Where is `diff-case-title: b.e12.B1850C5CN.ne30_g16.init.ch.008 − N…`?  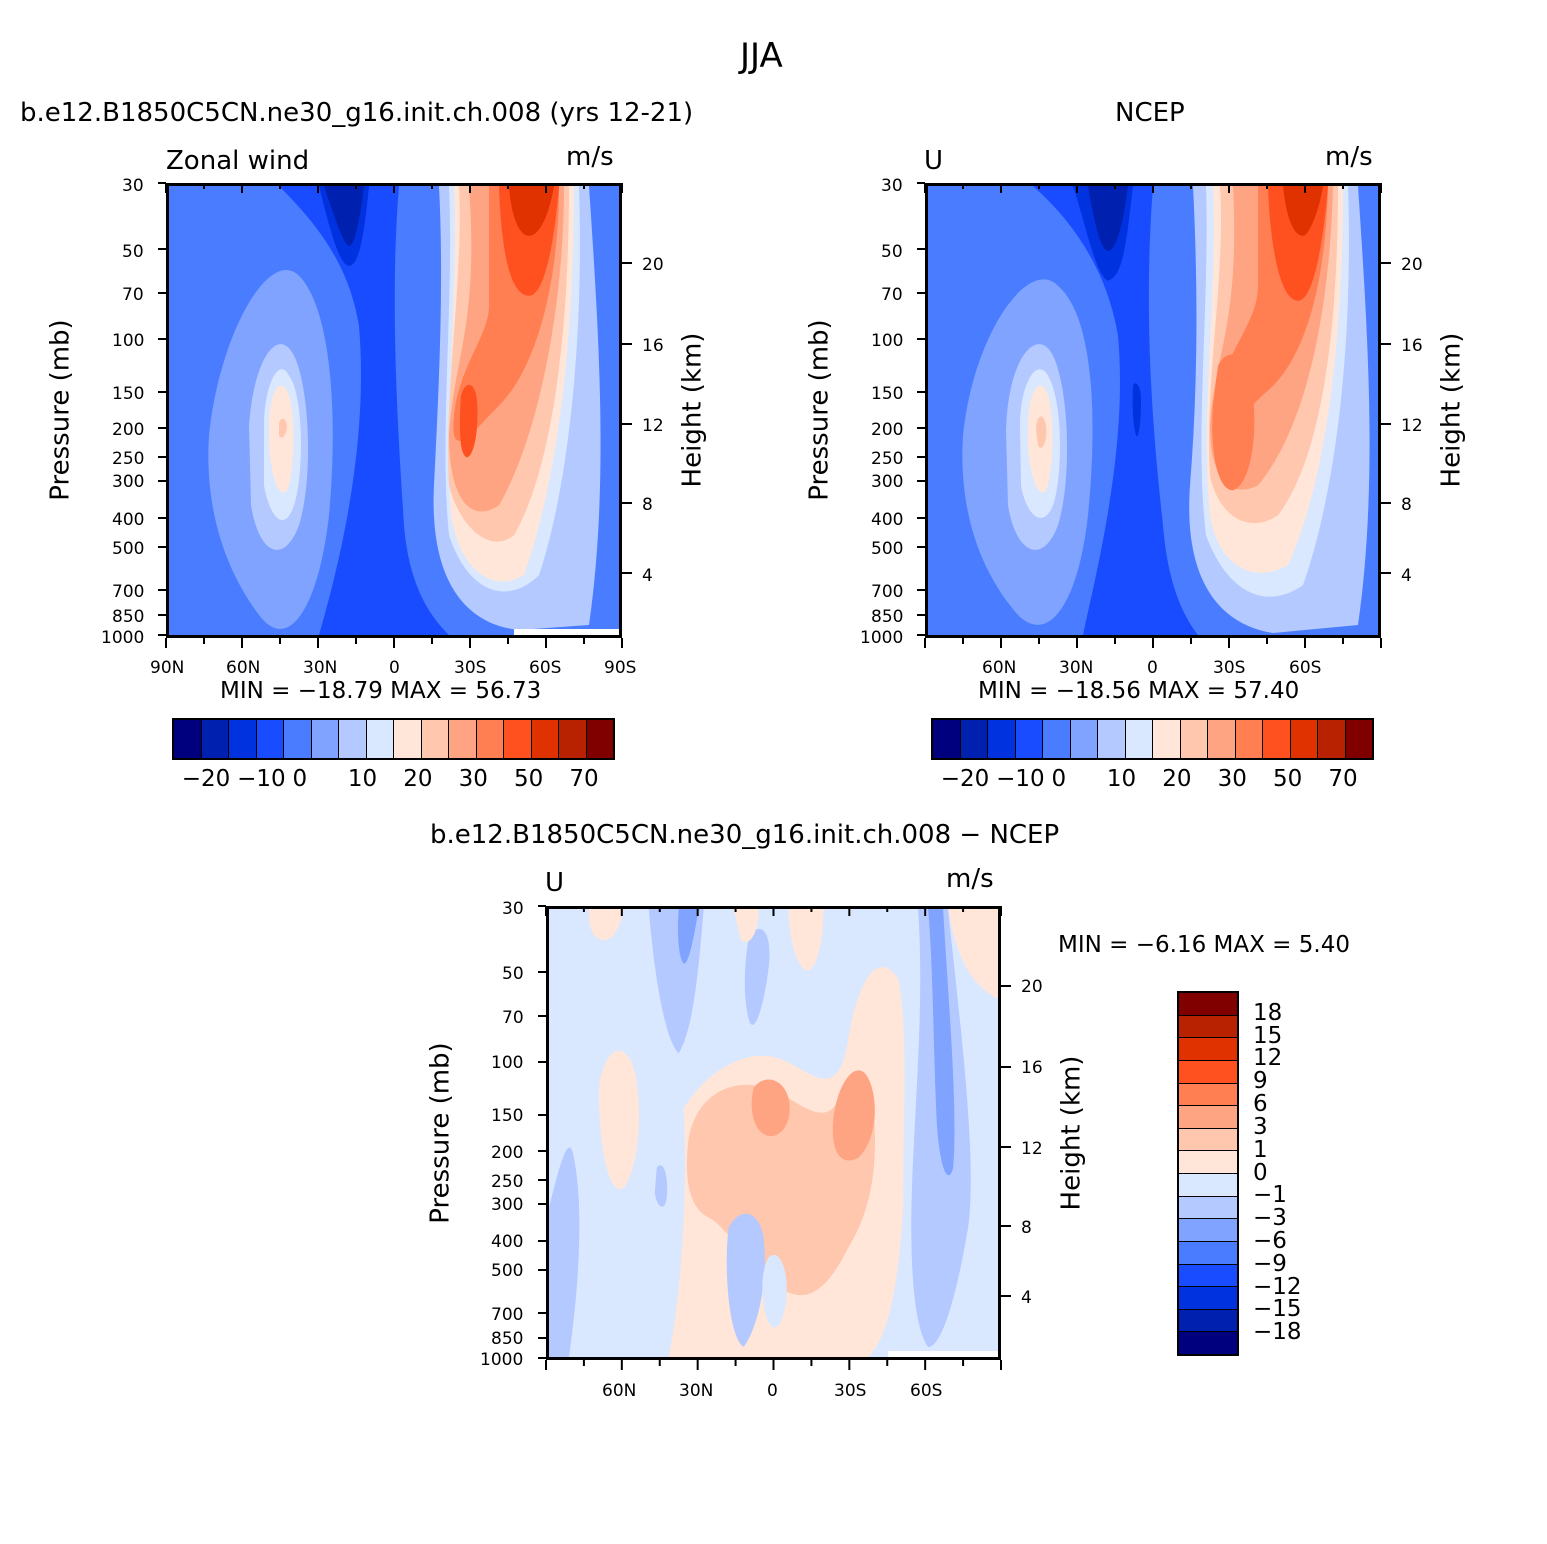 diff-case-title: b.e12.B1850C5CN.ne30_g16.init.ch.008 − N… is located at coordinates (745, 835).